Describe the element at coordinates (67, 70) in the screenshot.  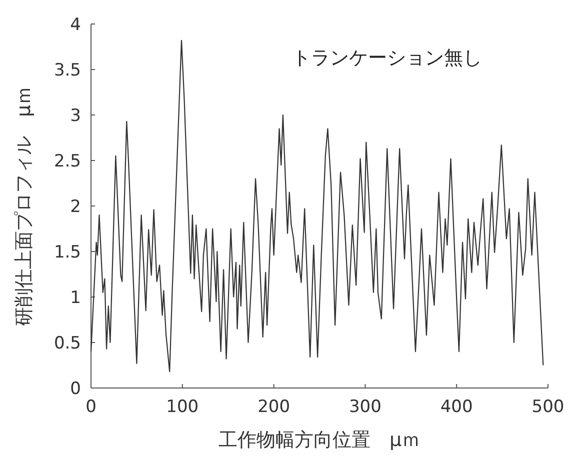
I see `y-tick-label: 3.5` at that location.